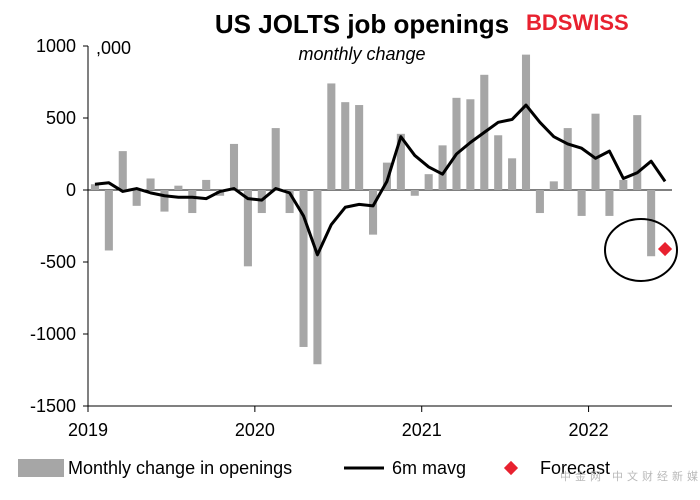 The image size is (700, 500). What do you see at coordinates (630, 476) in the screenshot?
I see `watermark-text: 中金网 中文财经新媒体` at bounding box center [630, 476].